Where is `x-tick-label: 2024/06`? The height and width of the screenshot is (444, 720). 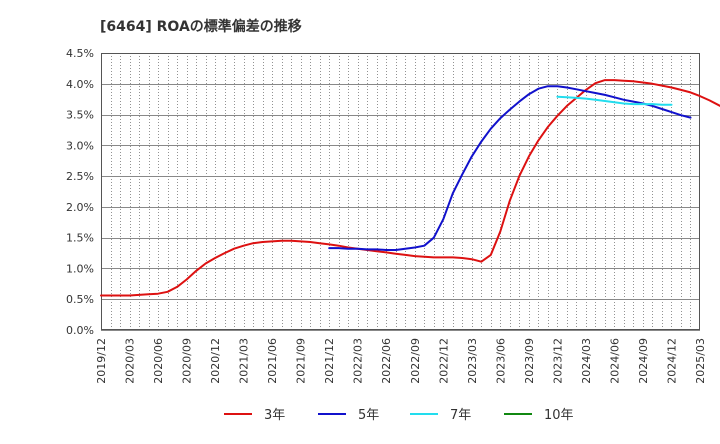
x-tick-label: 2024/06 is located at coordinates (614, 361).